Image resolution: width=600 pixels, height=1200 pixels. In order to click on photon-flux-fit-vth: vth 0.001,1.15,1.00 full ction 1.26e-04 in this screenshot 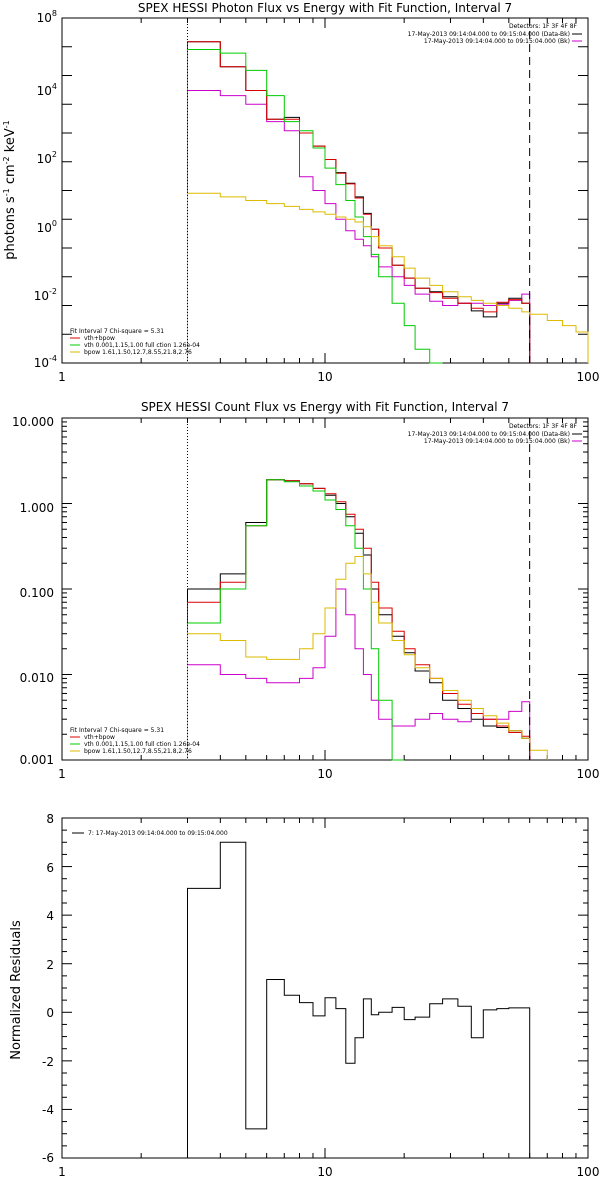, I will do `click(142, 345)`.